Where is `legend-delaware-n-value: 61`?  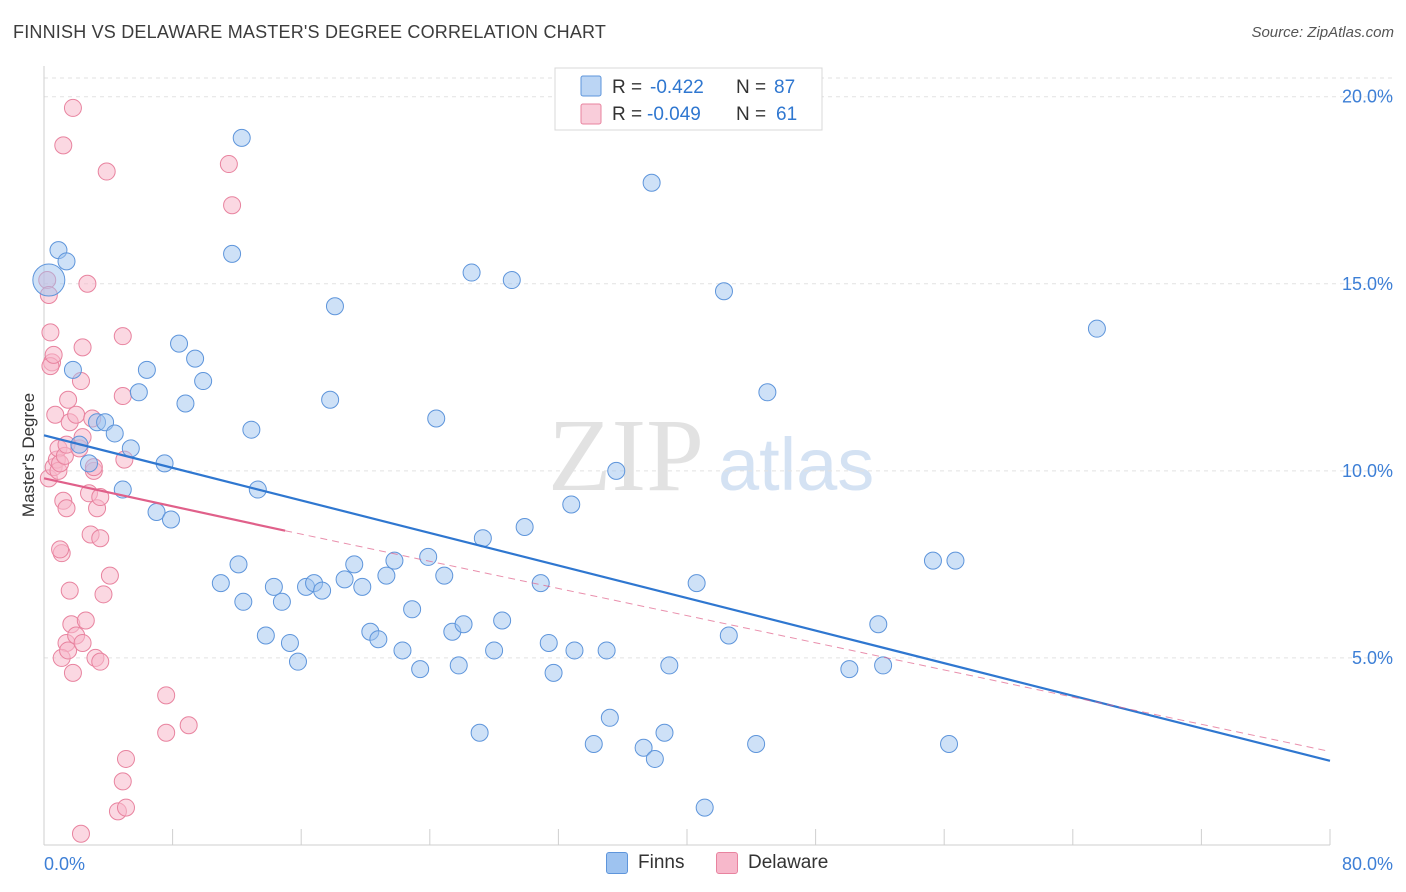 legend-delaware-n-value: 61 is located at coordinates (786, 114).